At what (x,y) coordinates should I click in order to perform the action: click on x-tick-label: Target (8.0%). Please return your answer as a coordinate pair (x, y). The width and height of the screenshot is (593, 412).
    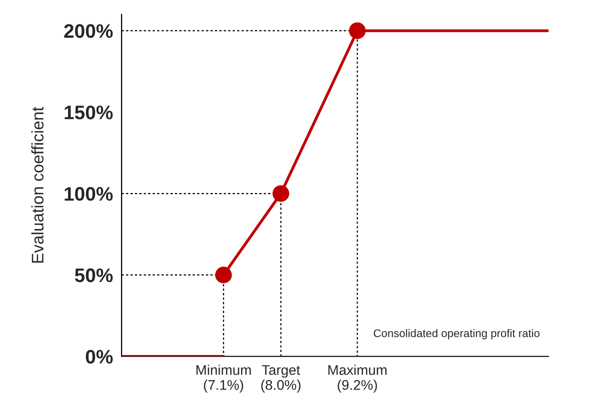
    Looking at the image, I should click on (280, 379).